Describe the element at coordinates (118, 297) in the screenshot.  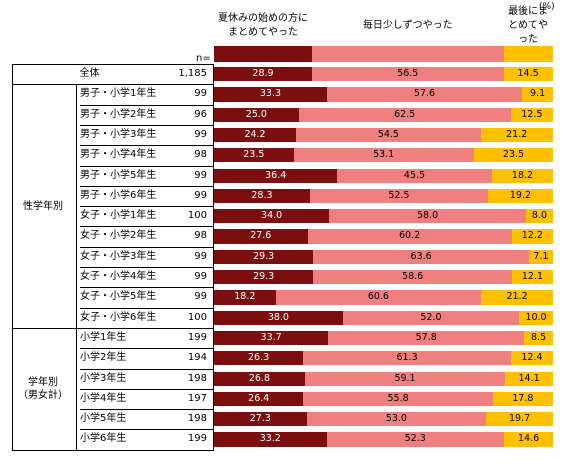
I see `row-label: 女子・小学5年生` at that location.